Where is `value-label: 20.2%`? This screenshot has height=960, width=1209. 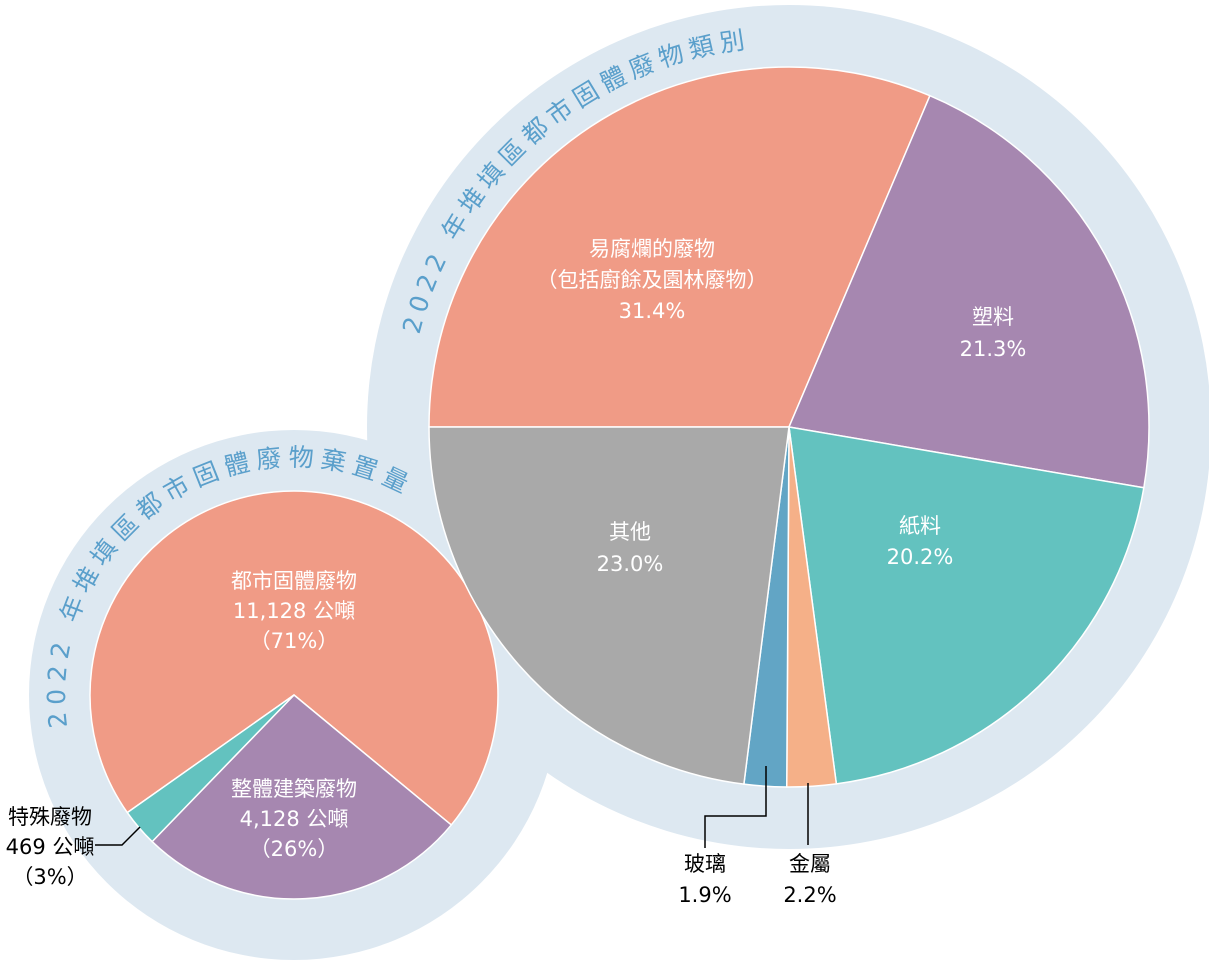 value-label: 20.2% is located at coordinates (920, 557).